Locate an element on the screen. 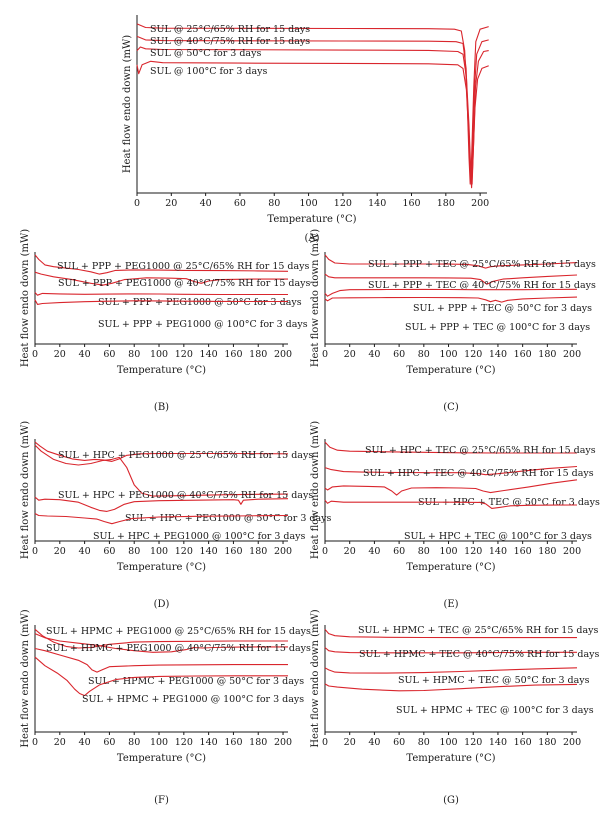 Image resolution: width=600 pixels, height=817 pixels. panel-e-x-tick-label: 140 is located at coordinates (498, 551).